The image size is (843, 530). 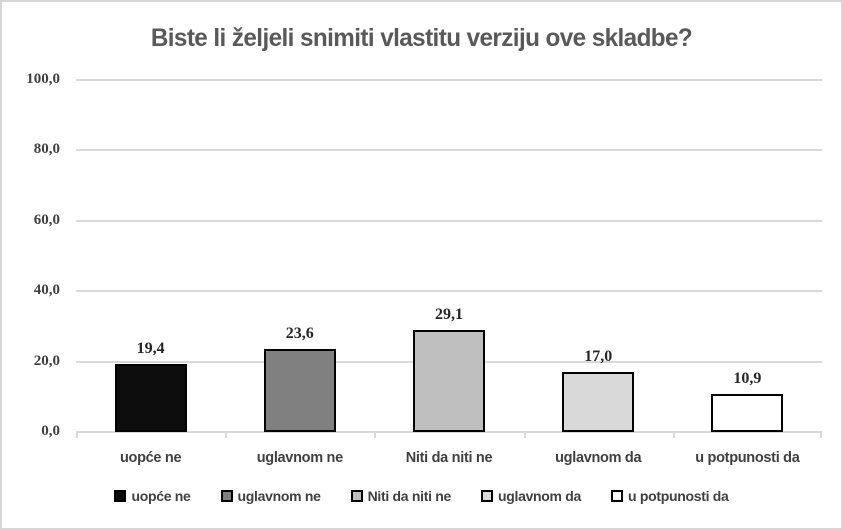 I want to click on legend-label: uopće ne, so click(x=161, y=496).